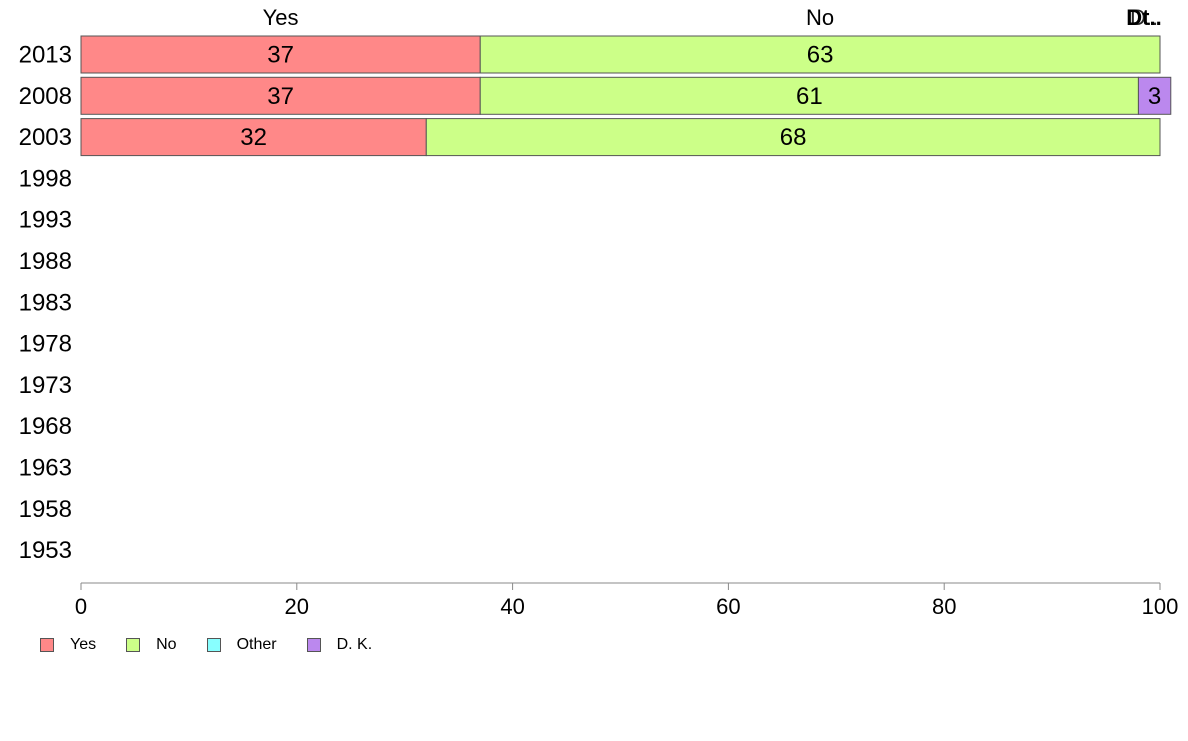 The width and height of the screenshot is (1188, 741). I want to click on legend-item-no: No, so click(151, 645).